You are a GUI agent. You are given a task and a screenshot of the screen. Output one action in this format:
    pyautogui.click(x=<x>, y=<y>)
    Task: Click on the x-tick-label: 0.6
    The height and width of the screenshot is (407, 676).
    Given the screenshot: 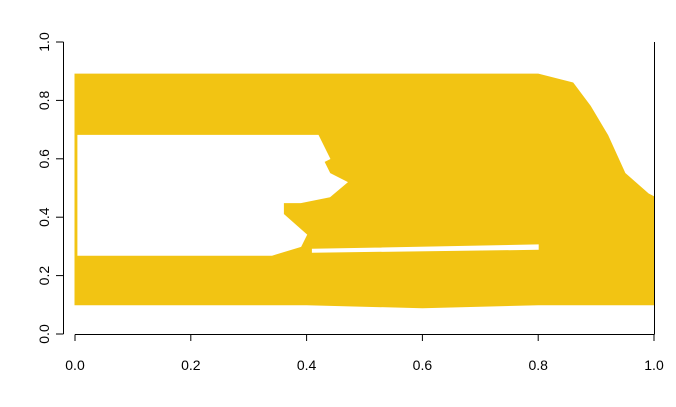 What is the action you would take?
    pyautogui.click(x=423, y=365)
    